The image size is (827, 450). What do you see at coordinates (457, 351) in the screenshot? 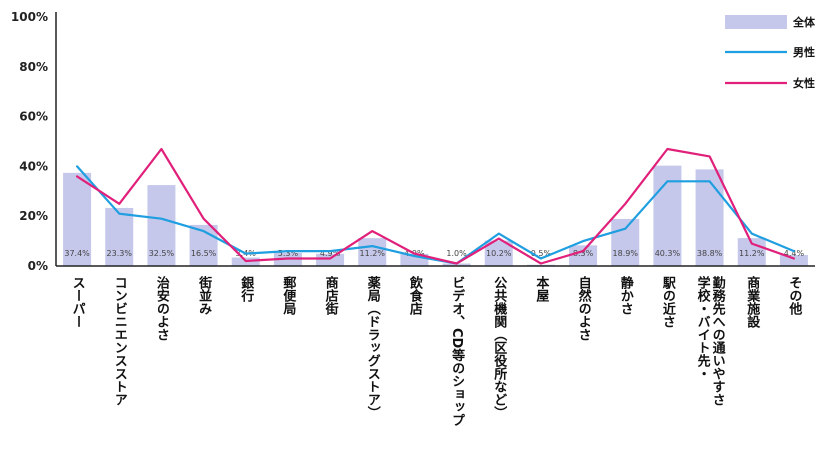
I see `x-category-label: ビデオ、CD等のショップ` at bounding box center [457, 351].